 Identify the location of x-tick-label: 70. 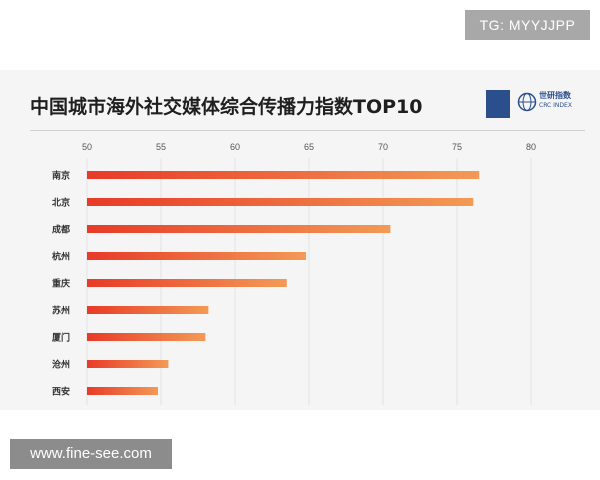
(383, 147).